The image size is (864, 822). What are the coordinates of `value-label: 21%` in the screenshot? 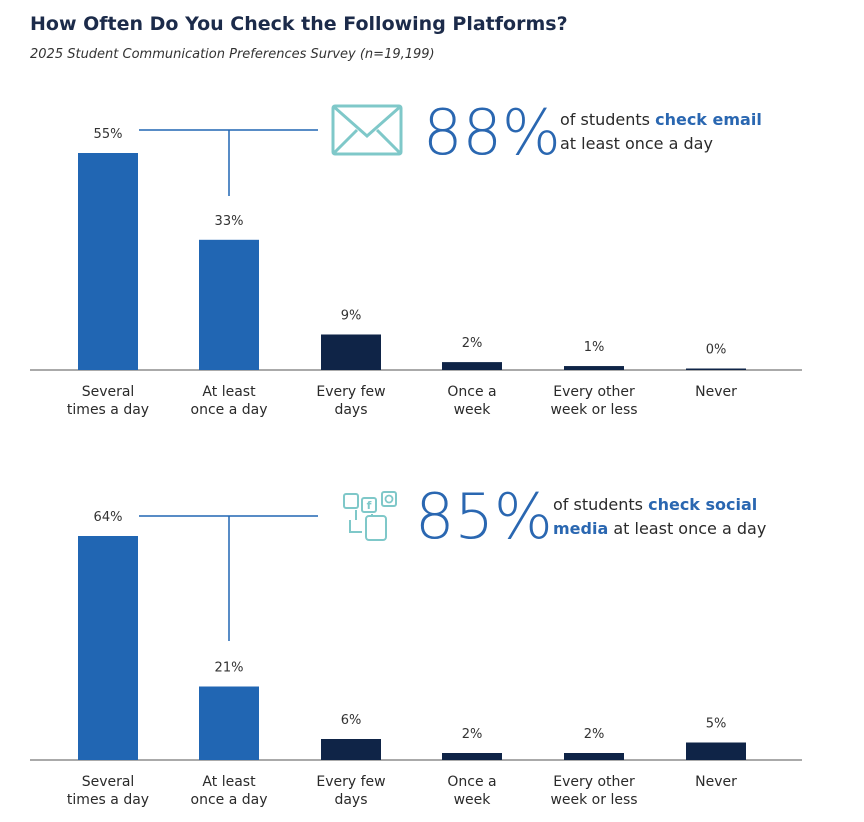 It's located at (229, 668).